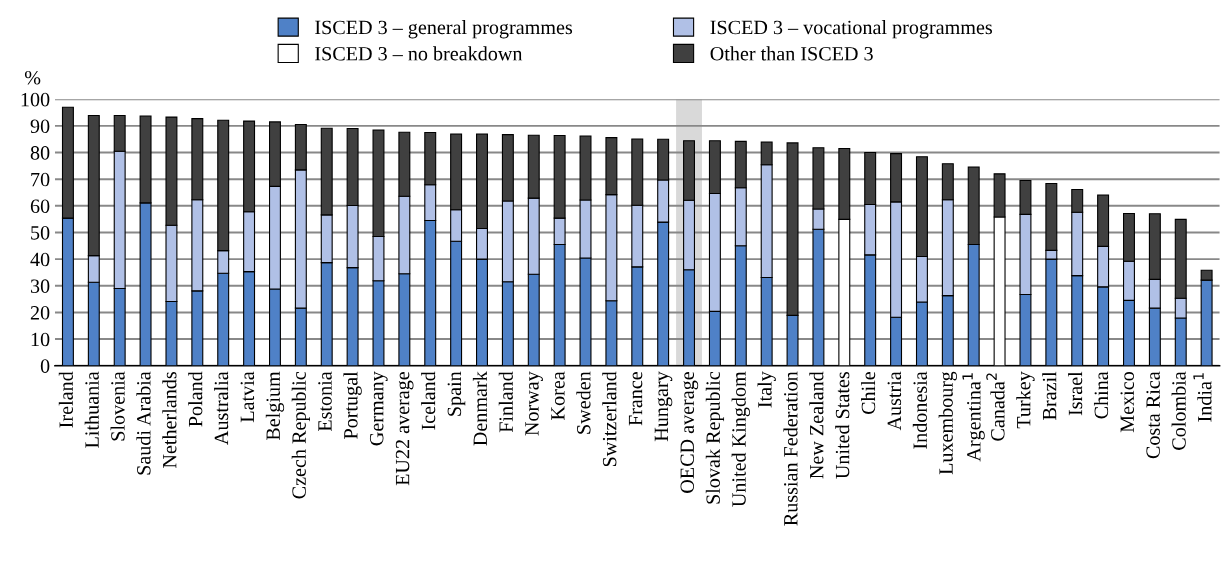 This screenshot has width=1222, height=567. I want to click on y-tick-label: 50, so click(40, 233).